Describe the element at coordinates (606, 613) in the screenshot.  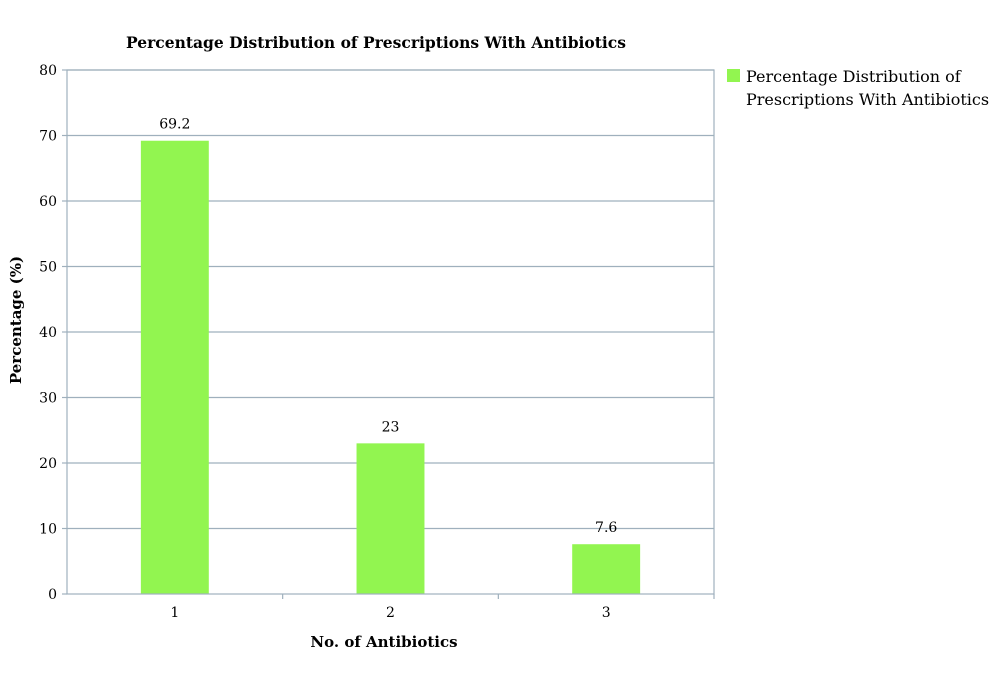
I see `x-tick-label: 3` at that location.